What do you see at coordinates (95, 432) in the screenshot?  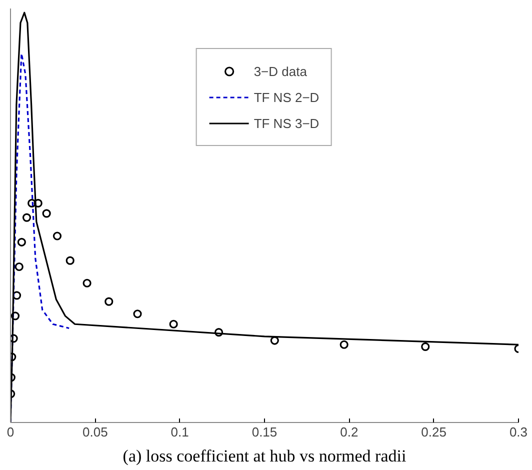 I see `x-tick-label: 0.05` at bounding box center [95, 432].